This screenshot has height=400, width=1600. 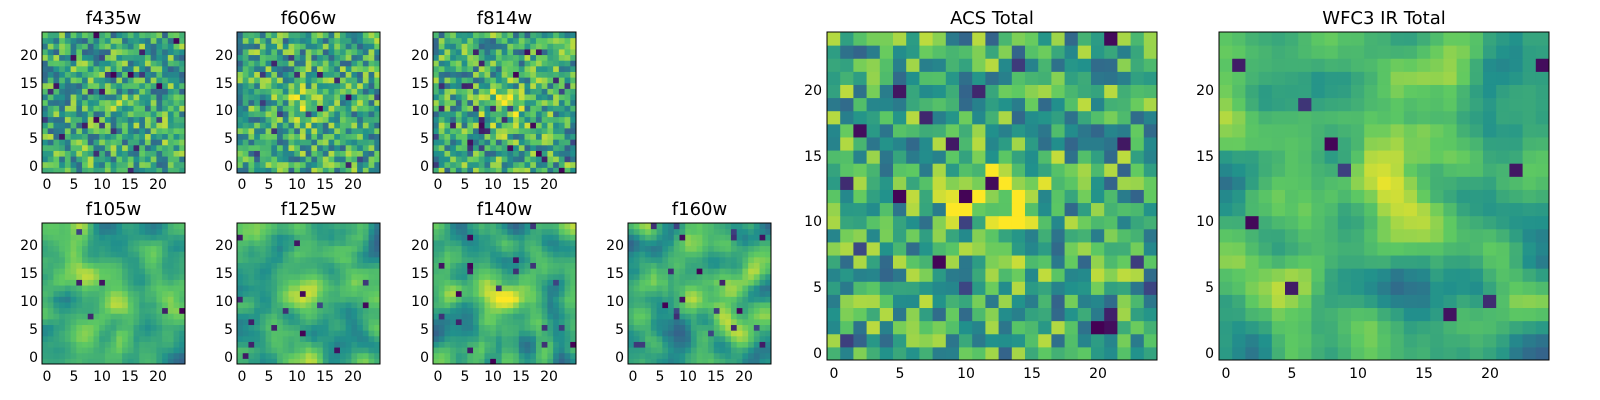 I want to click on panel-f814w: f814w 0 5 10 15 20 0 5 10 15 20, so click(x=494, y=100).